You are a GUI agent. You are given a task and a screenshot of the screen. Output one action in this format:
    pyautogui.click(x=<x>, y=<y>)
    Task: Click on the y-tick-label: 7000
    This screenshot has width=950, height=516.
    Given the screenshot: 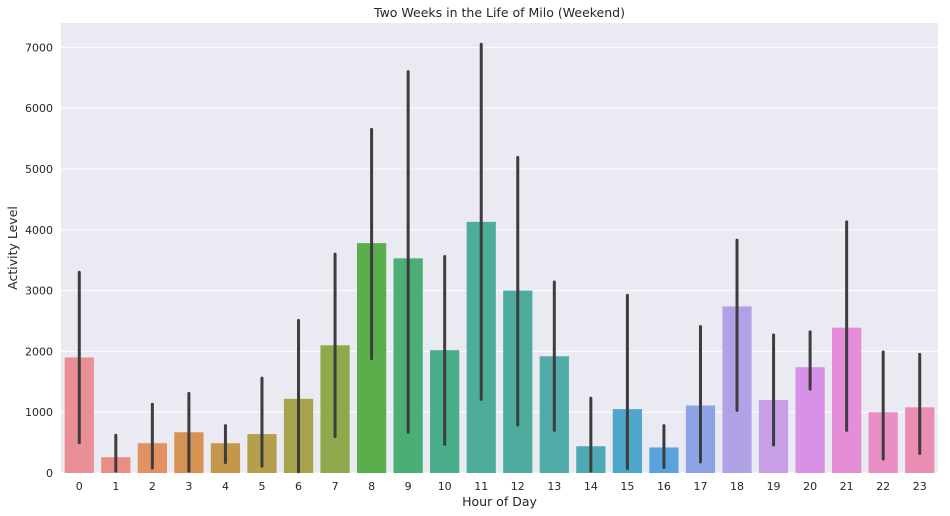 What is the action you would take?
    pyautogui.click(x=39, y=47)
    